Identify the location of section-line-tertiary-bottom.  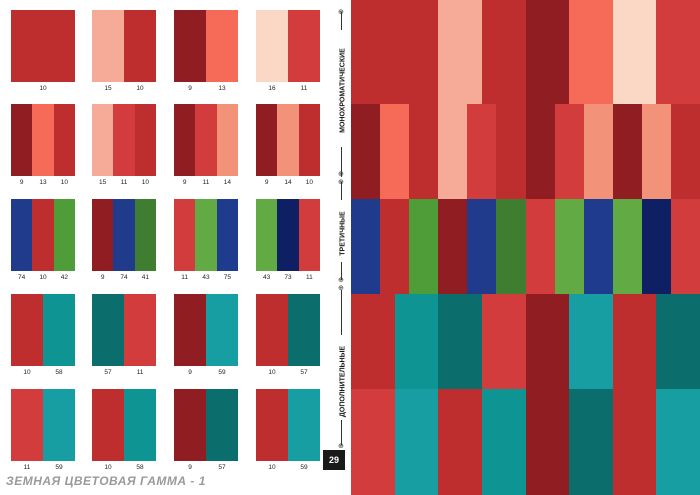
(341, 271).